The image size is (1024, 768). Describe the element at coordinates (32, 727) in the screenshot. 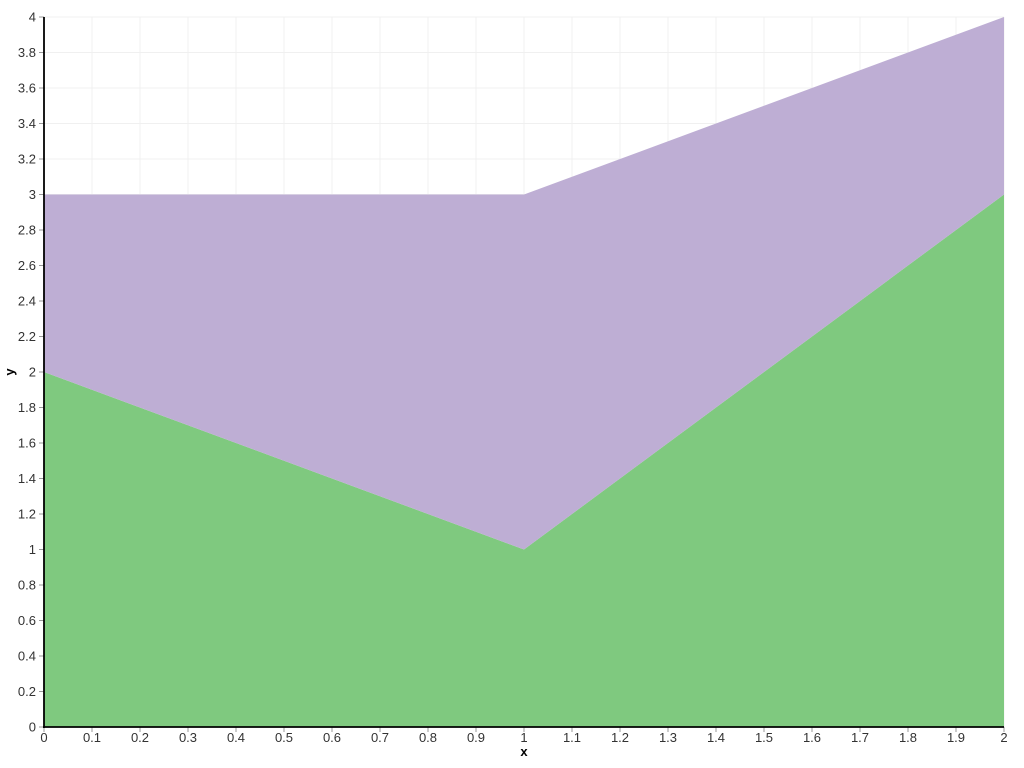

I see `y-tick-label: 0` at that location.